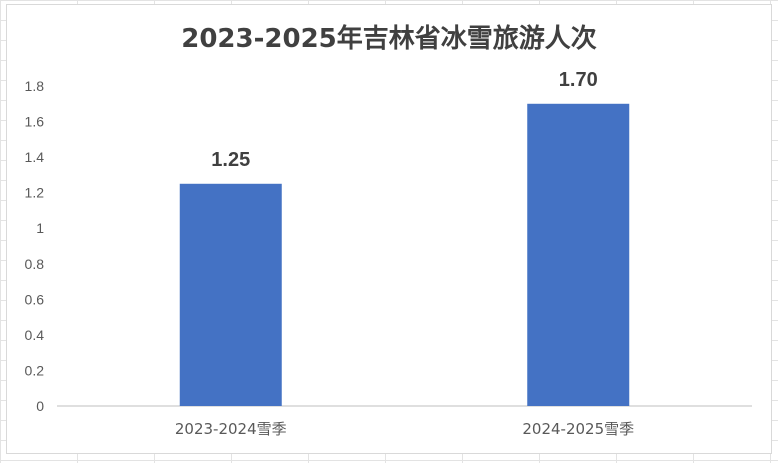  I want to click on y-tick-label: 1.8, so click(35, 86).